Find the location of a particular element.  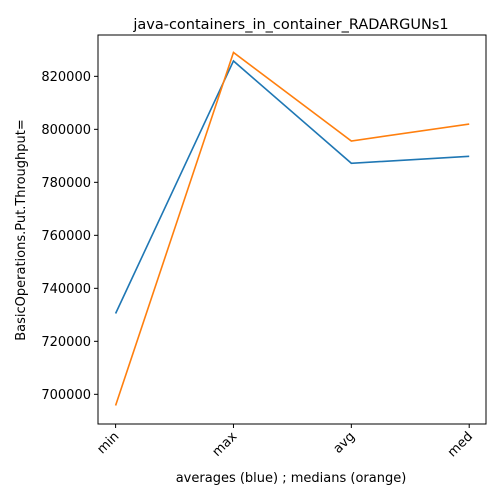

x-axis: min max avg med is located at coordinates (285, 442).